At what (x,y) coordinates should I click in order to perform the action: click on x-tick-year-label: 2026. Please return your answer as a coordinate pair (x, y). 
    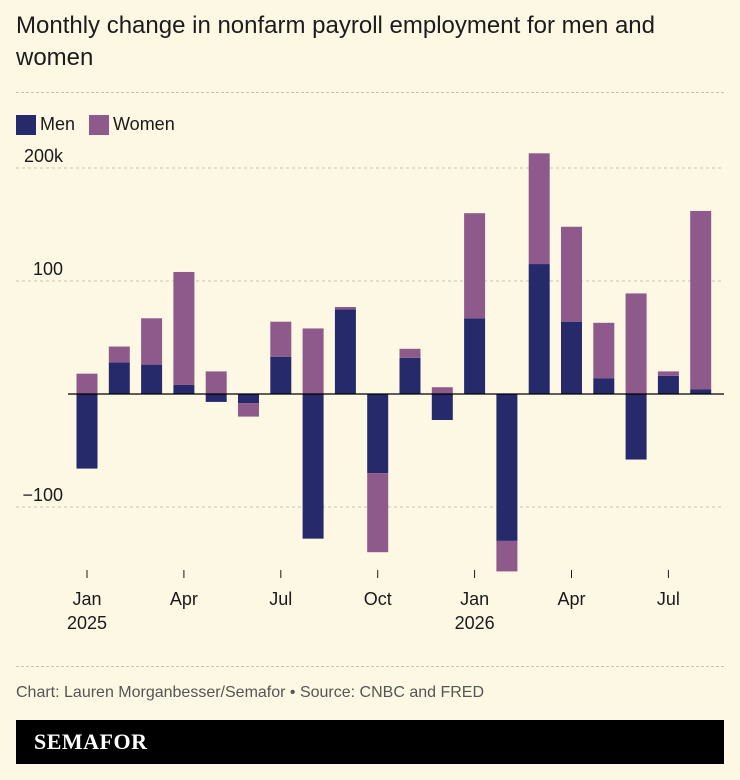
    Looking at the image, I should click on (475, 623).